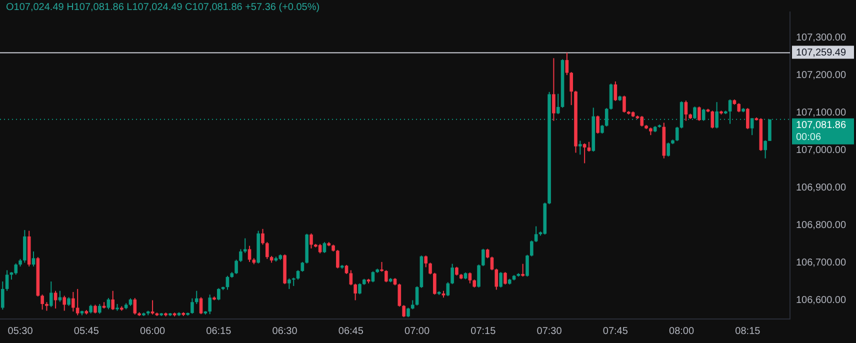  I want to click on x-tick-label: 07:00, so click(417, 331).